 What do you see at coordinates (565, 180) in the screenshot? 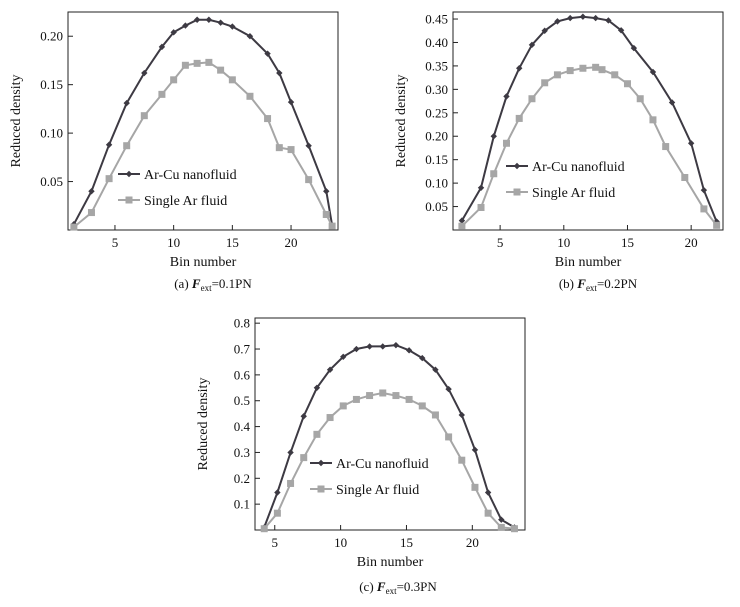
I see `legend: Ar-Cu nanofluid Single Ar fluid` at bounding box center [565, 180].